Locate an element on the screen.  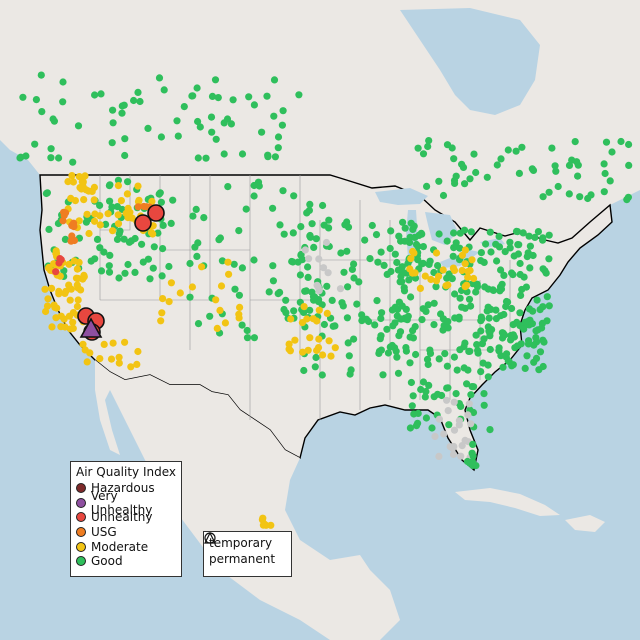
legend-label: USG is located at coordinates (104, 532).